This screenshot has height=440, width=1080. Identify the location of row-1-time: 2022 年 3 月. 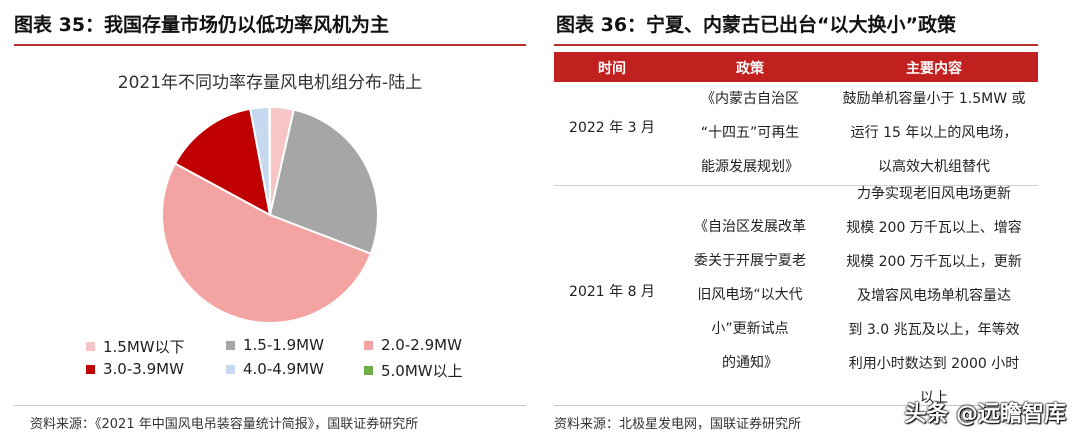
(612, 128).